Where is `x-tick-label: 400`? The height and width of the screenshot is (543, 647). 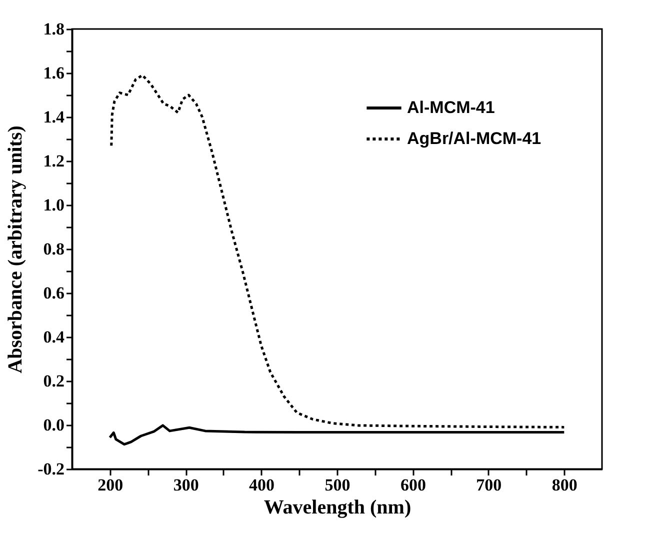 x-tick-label: 400 is located at coordinates (262, 485).